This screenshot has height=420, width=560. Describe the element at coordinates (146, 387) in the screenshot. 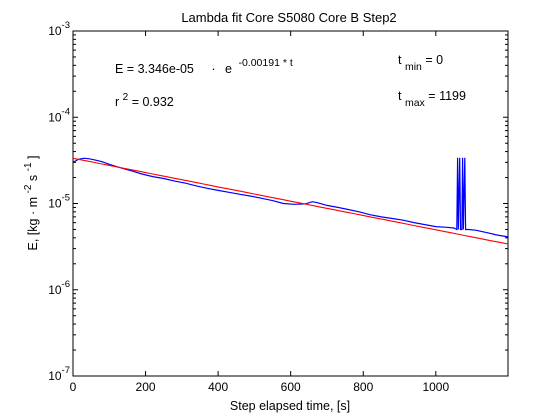

I see `x-tick-label: 200` at that location.